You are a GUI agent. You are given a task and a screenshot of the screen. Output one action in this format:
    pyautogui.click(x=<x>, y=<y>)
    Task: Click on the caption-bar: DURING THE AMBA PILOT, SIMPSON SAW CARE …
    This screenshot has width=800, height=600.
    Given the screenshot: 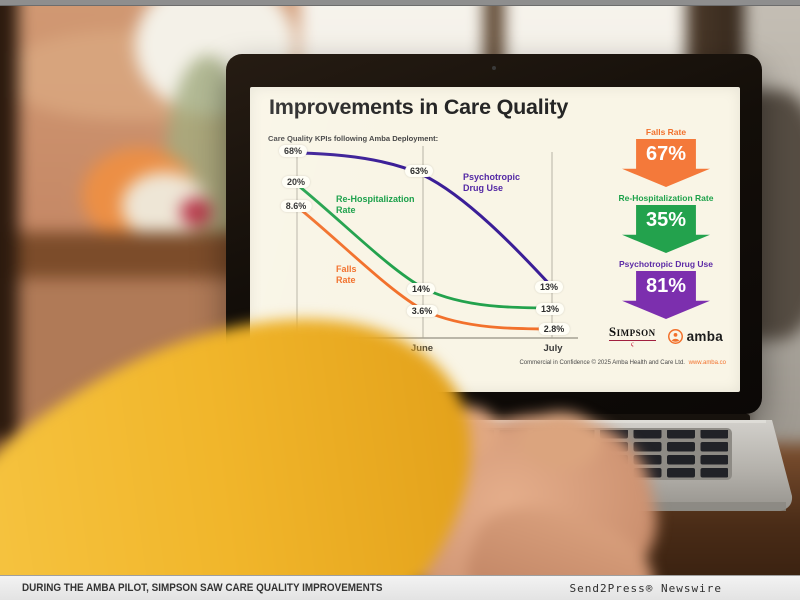 What is the action you would take?
    pyautogui.click(x=400, y=587)
    